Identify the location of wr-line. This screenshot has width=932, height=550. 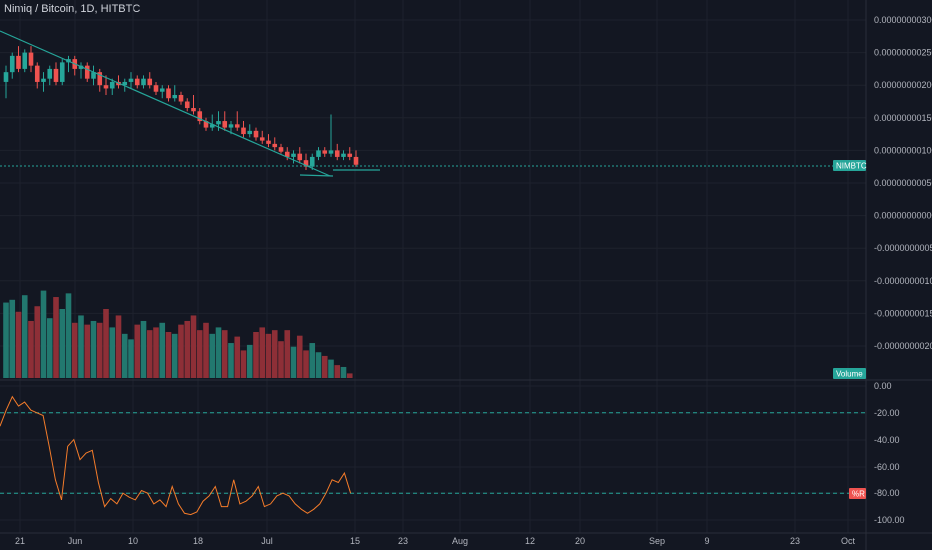
(176, 455).